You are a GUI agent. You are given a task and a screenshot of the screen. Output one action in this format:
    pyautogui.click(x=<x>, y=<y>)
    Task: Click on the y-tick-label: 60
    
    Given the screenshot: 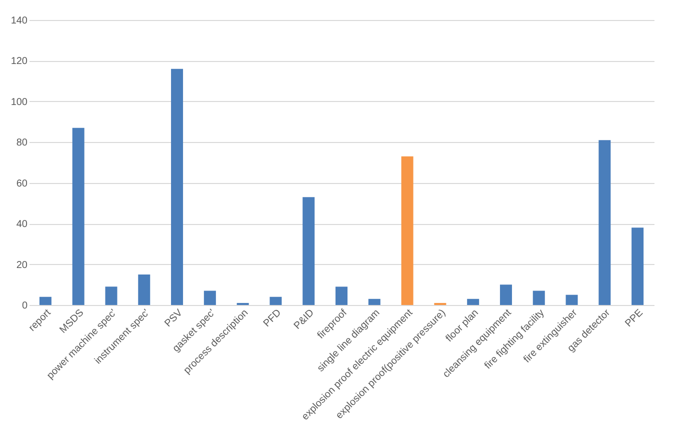 What is the action you would take?
    pyautogui.click(x=22, y=184)
    